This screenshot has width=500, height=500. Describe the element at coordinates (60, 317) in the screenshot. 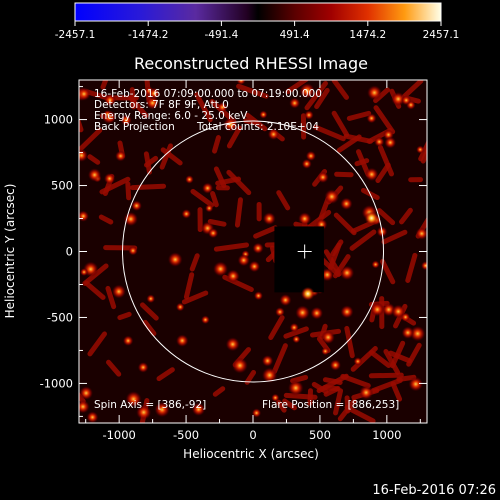

I see `y-tick-label: -500` at that location.